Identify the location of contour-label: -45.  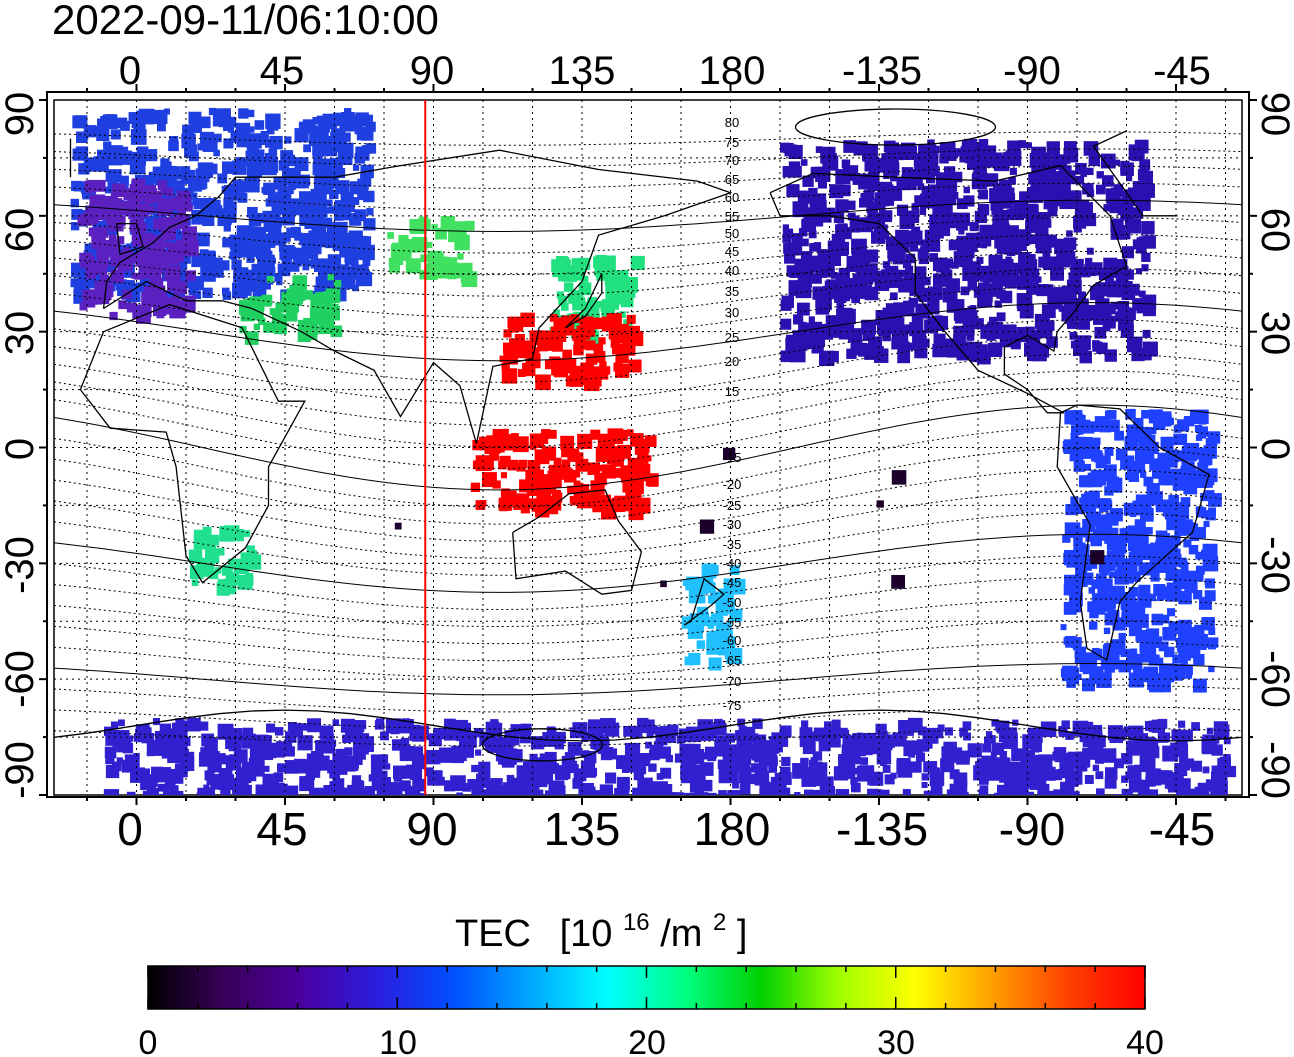
(732, 582).